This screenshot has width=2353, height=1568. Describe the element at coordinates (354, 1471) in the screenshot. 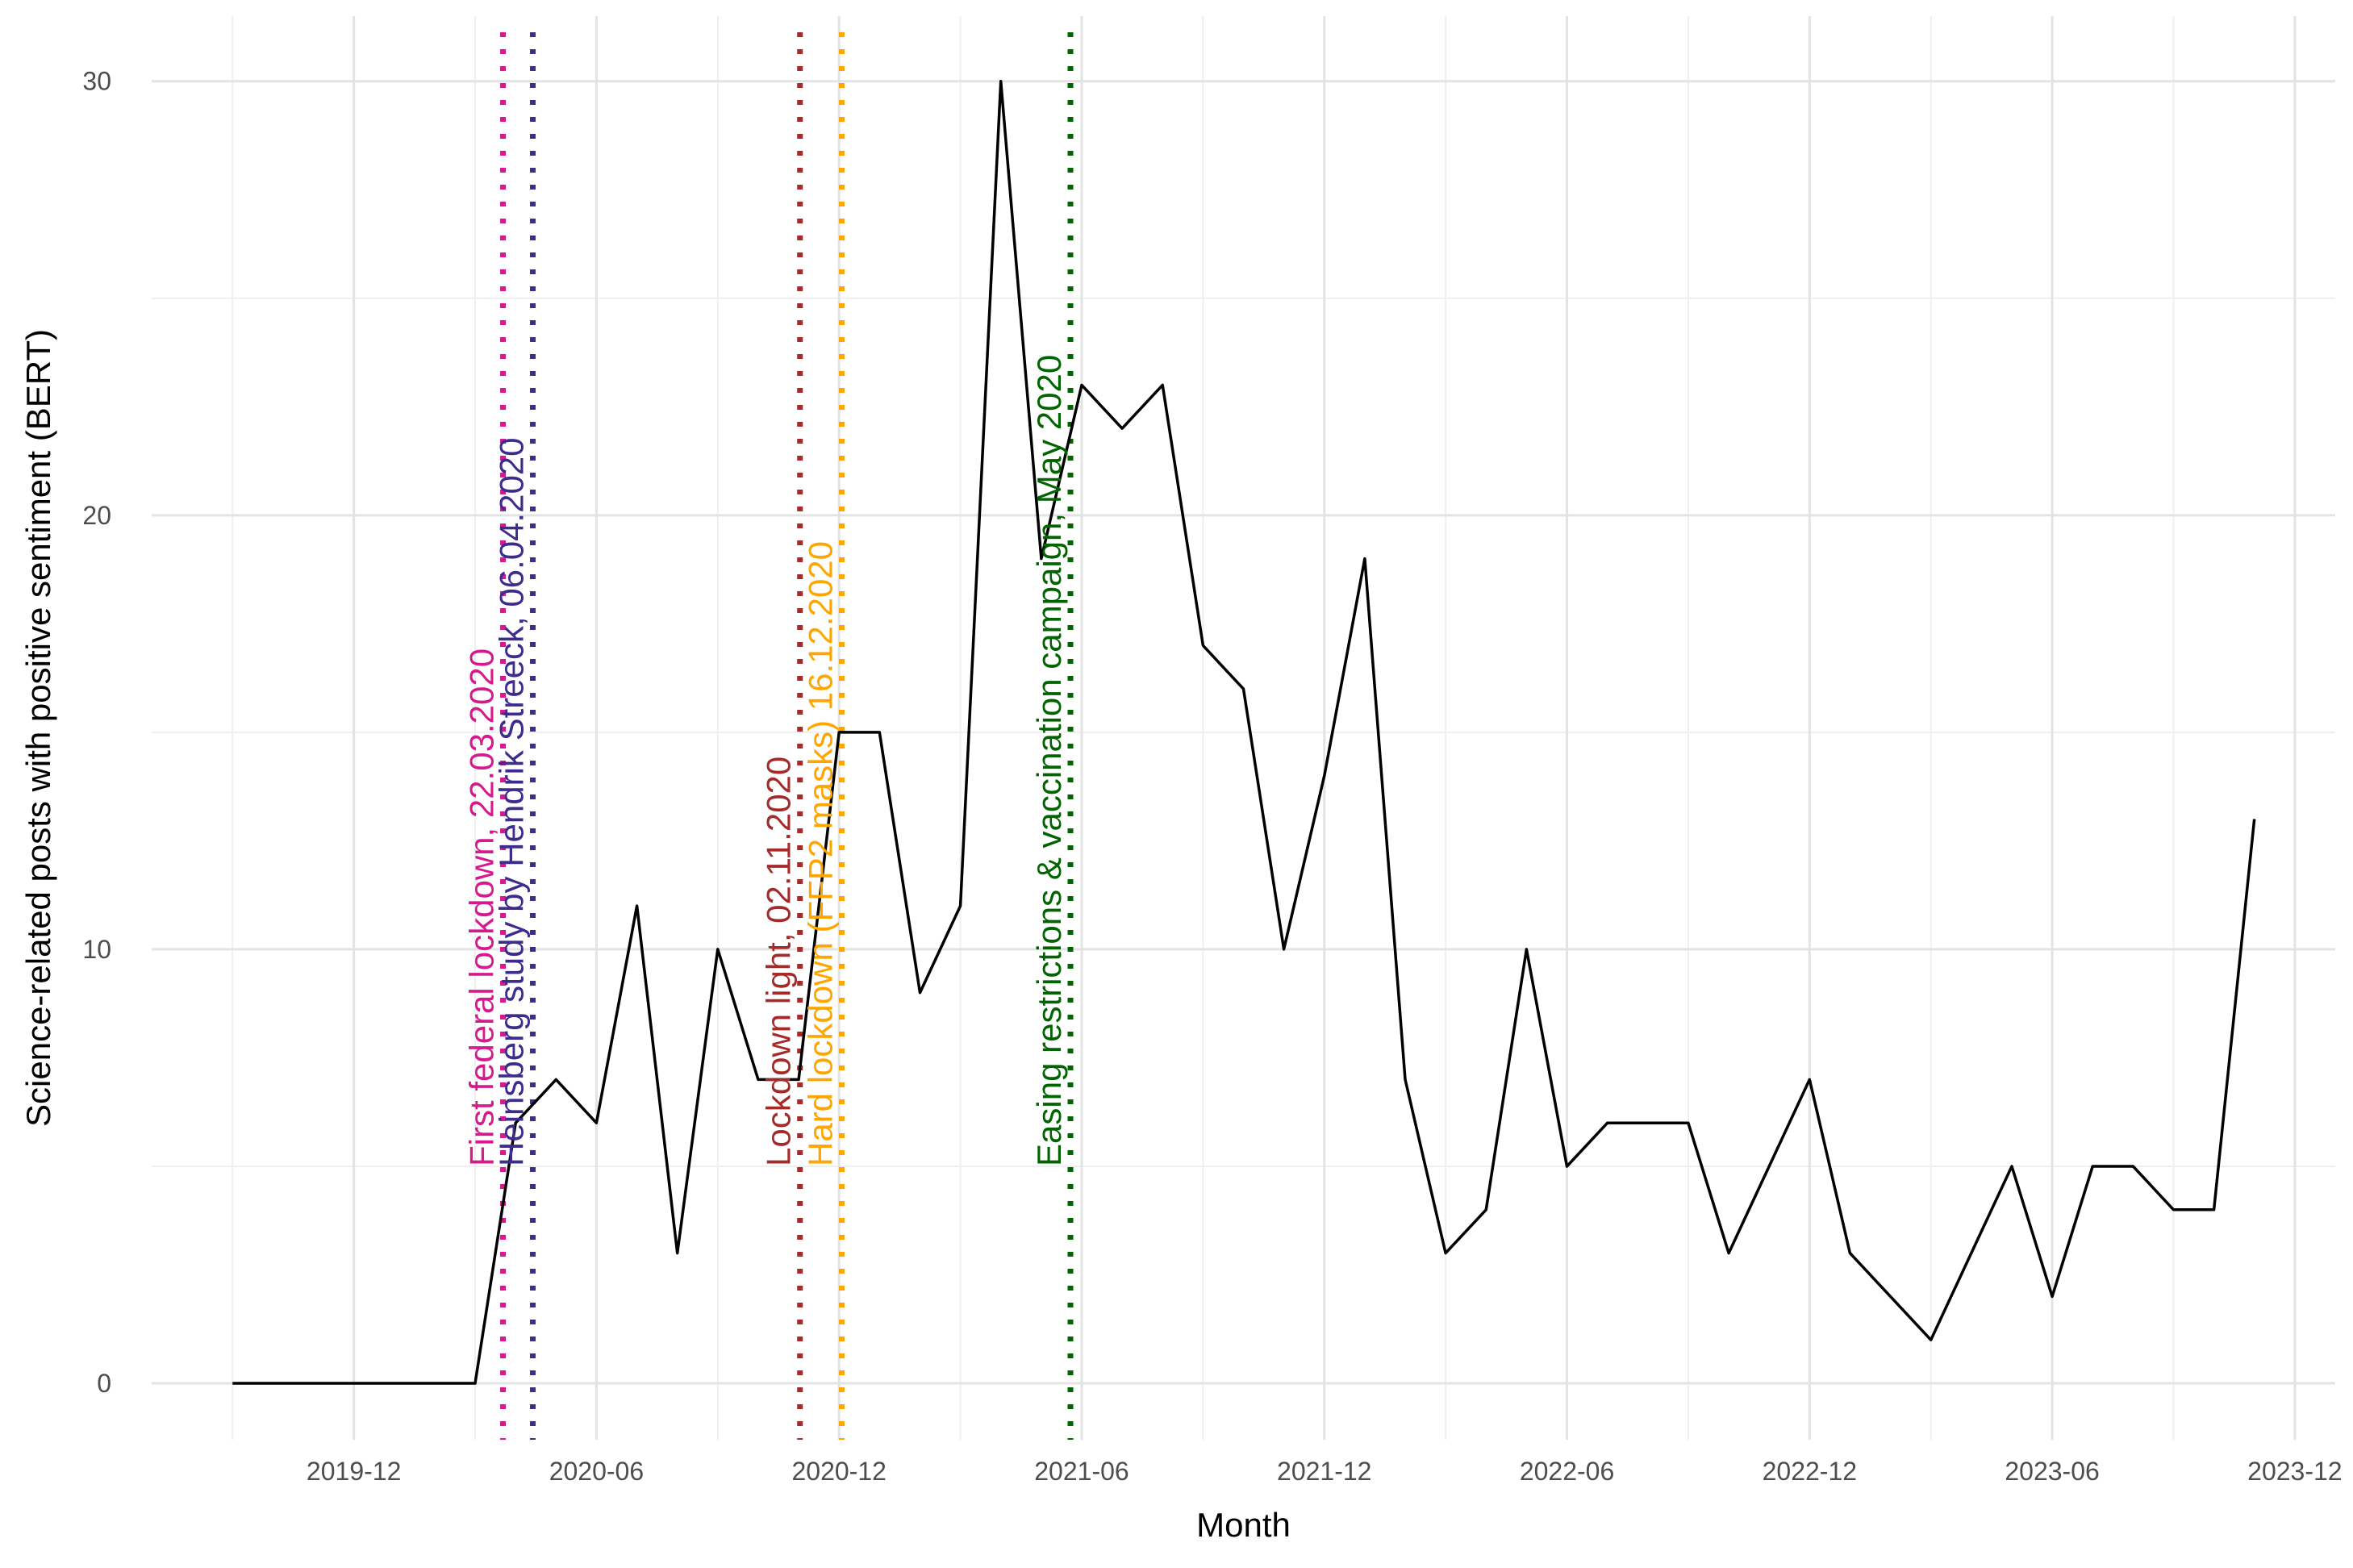

I see `x-tick-label: 2019-12` at that location.